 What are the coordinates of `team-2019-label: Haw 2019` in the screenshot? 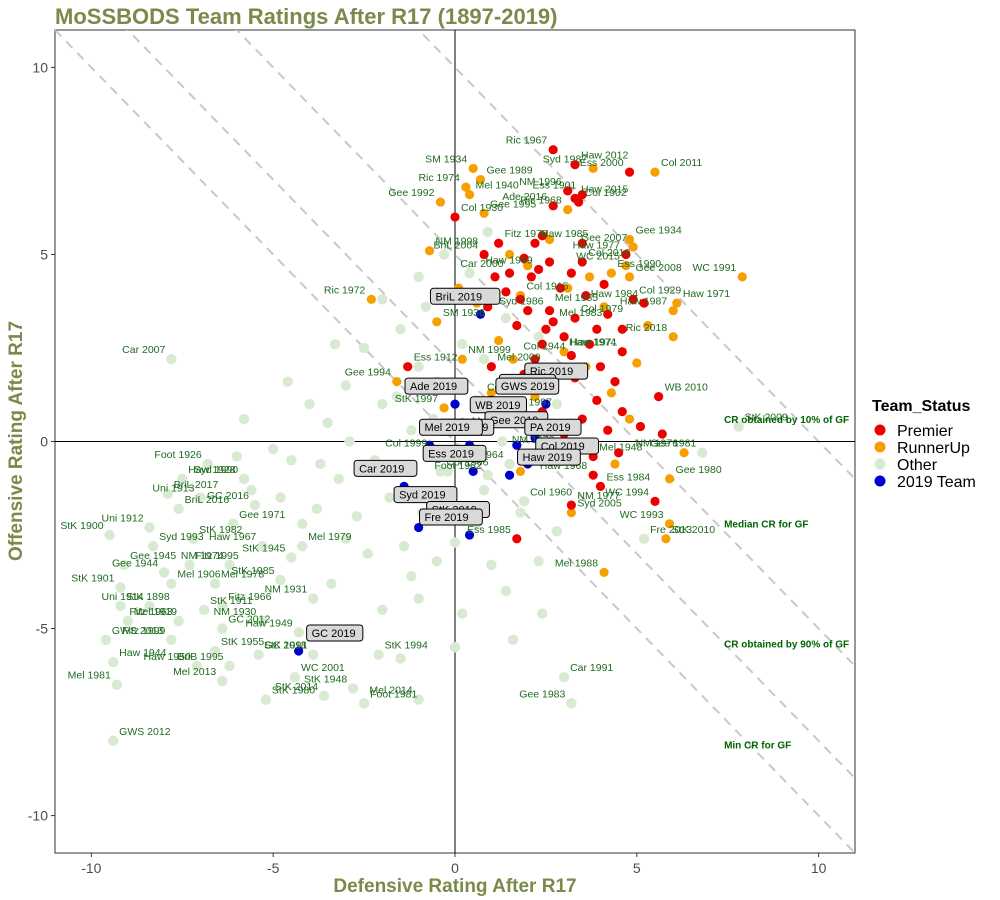 It's located at (549, 457).